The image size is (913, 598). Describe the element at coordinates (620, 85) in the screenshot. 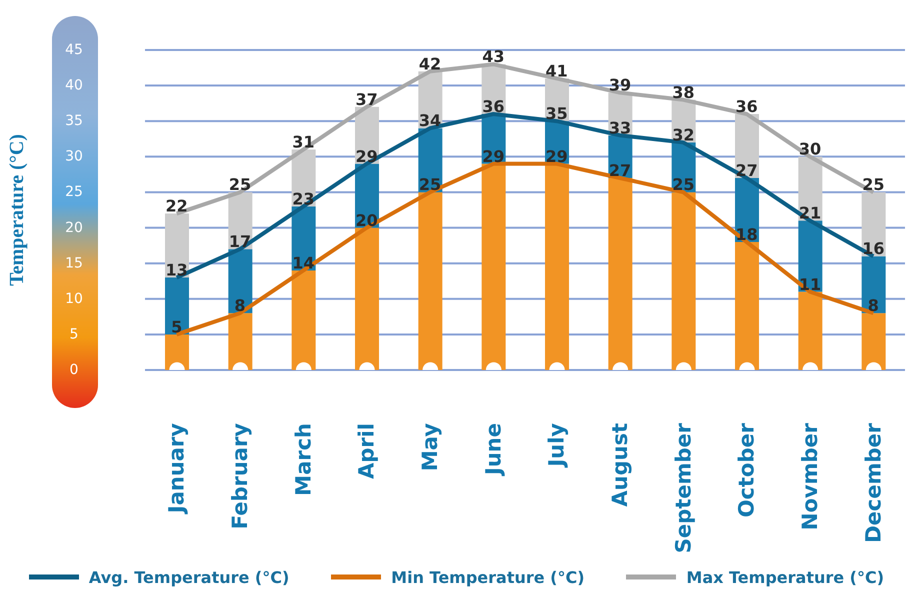

I see `data-label: 39` at that location.